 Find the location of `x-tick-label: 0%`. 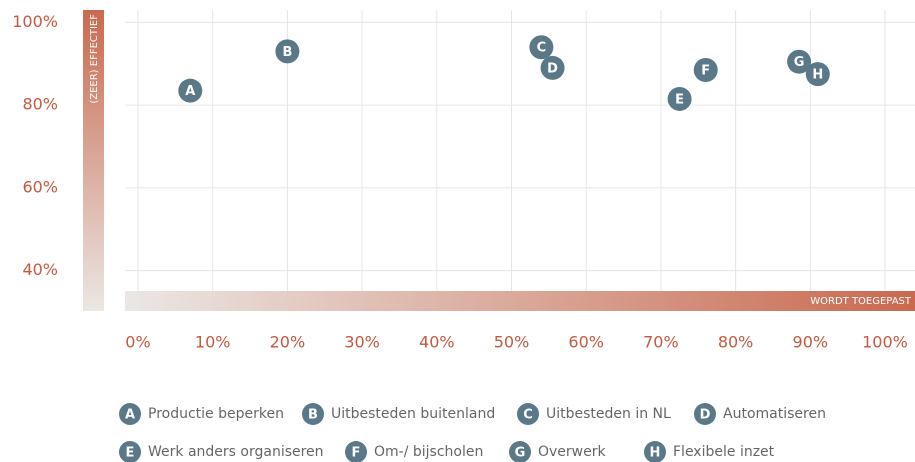

x-tick-label: 0% is located at coordinates (137, 342).